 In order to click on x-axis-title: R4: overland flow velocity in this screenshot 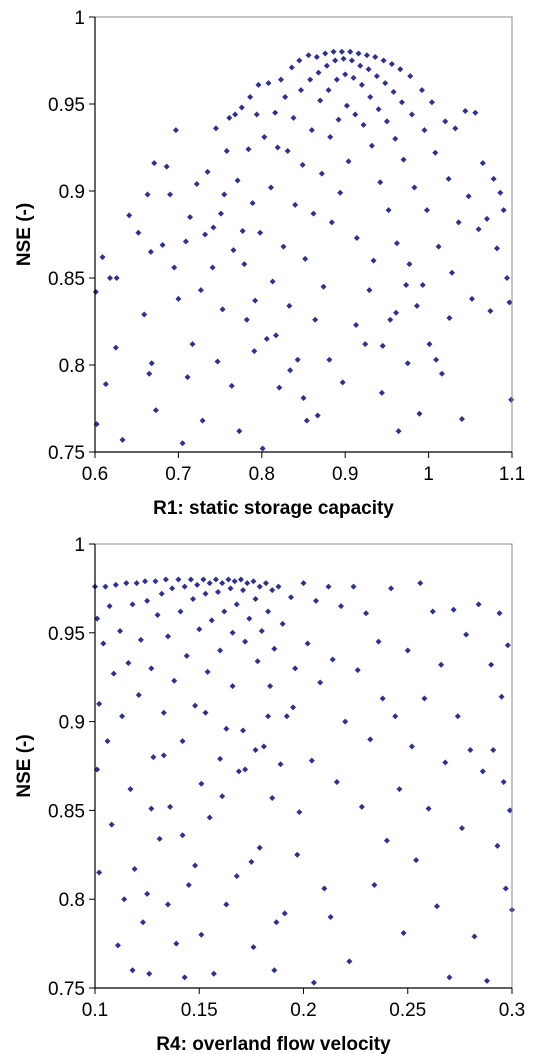, I will do `click(273, 1044)`.